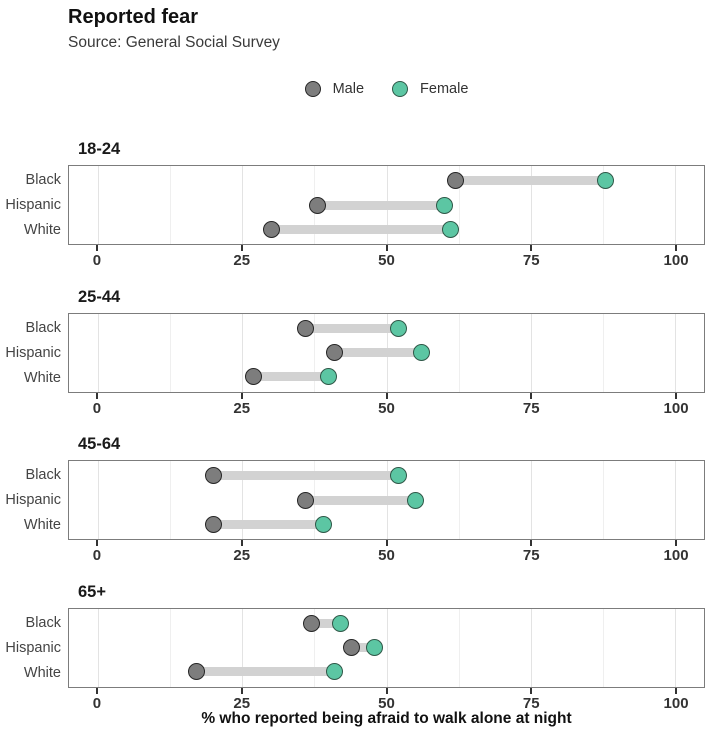  Describe the element at coordinates (430, 89) in the screenshot. I see `legend-item-female: Female` at that location.